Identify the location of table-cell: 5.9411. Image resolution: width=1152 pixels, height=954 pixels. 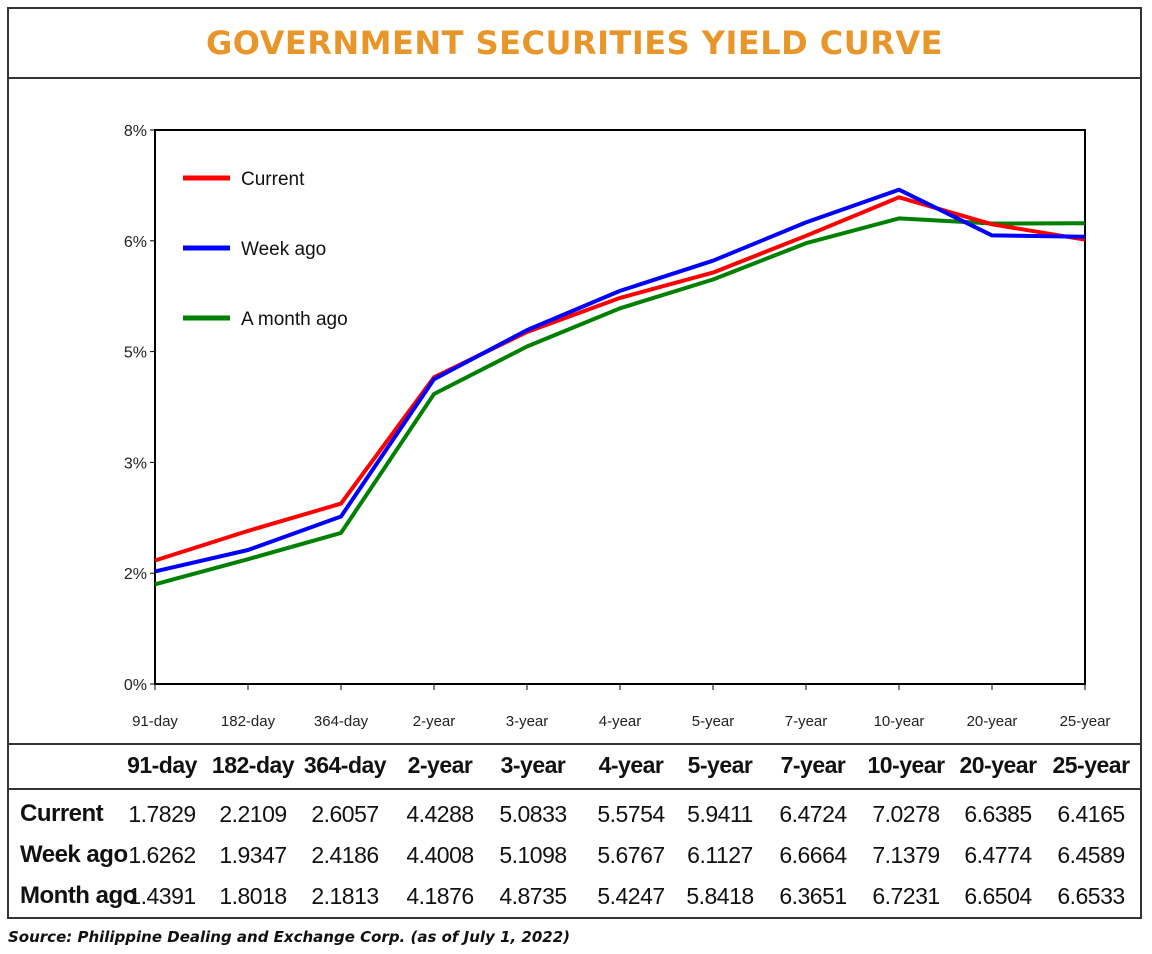
(720, 814).